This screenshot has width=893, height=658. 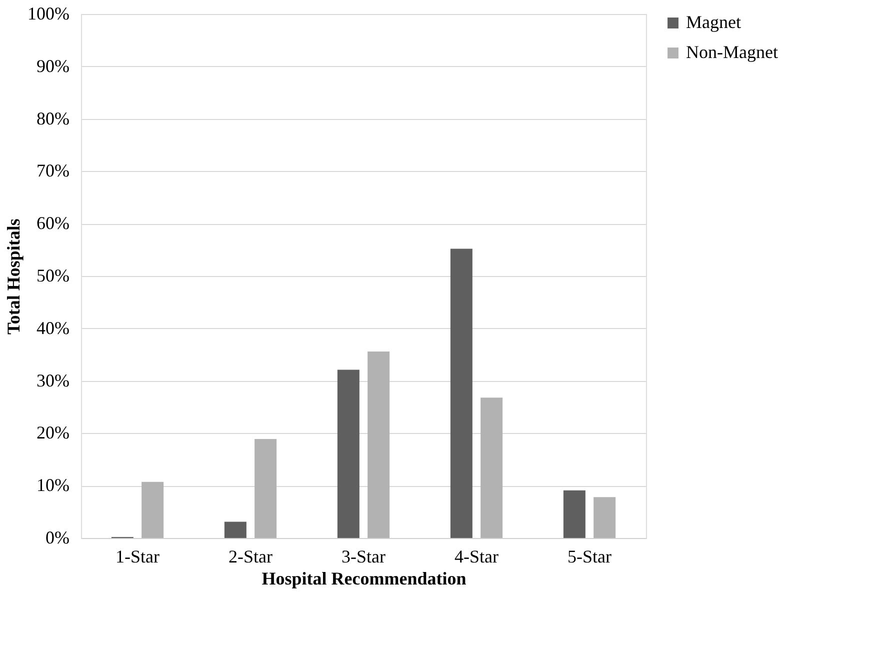 What do you see at coordinates (53, 118) in the screenshot?
I see `y-tick-label: 80%` at bounding box center [53, 118].